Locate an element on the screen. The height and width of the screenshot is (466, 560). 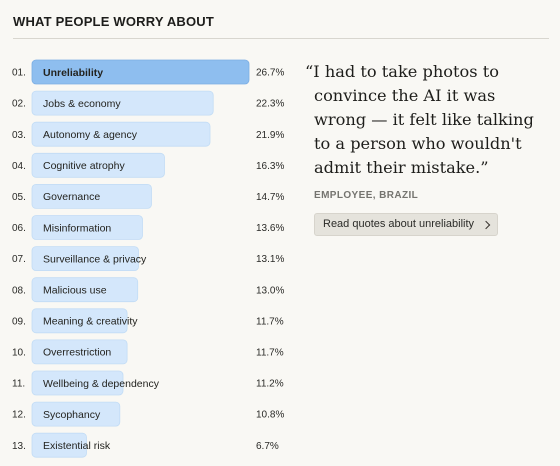
bar-row-misinformation: 06. Misinformation 13.6% is located at coordinates (148, 227).